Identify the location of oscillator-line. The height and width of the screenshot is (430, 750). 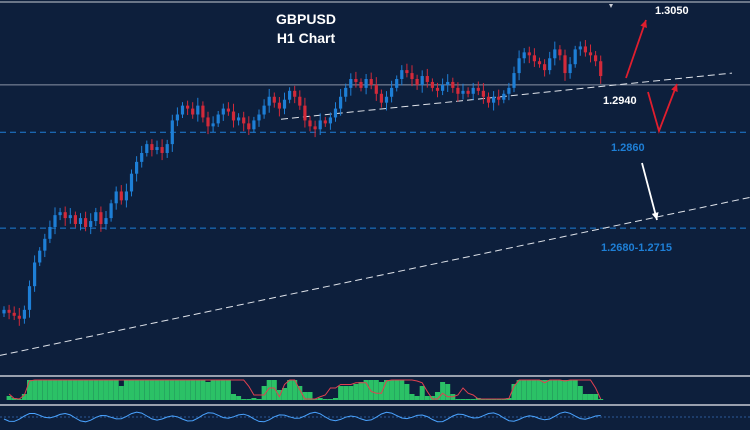
(302, 417).